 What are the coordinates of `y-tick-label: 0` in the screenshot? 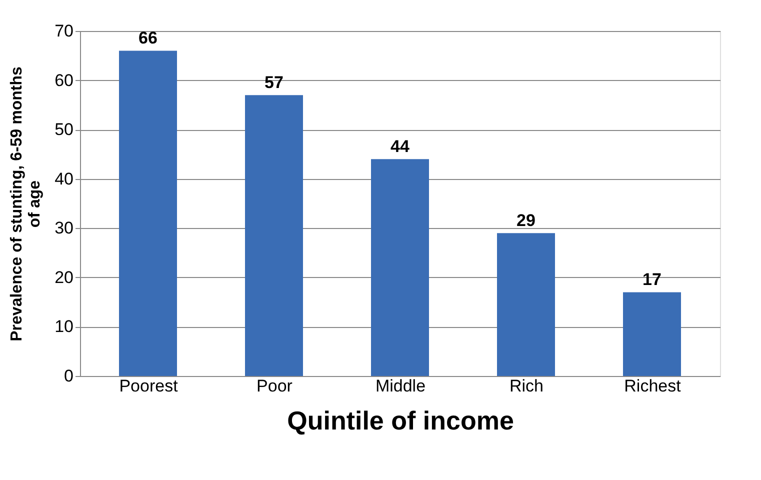 It's located at (69, 376).